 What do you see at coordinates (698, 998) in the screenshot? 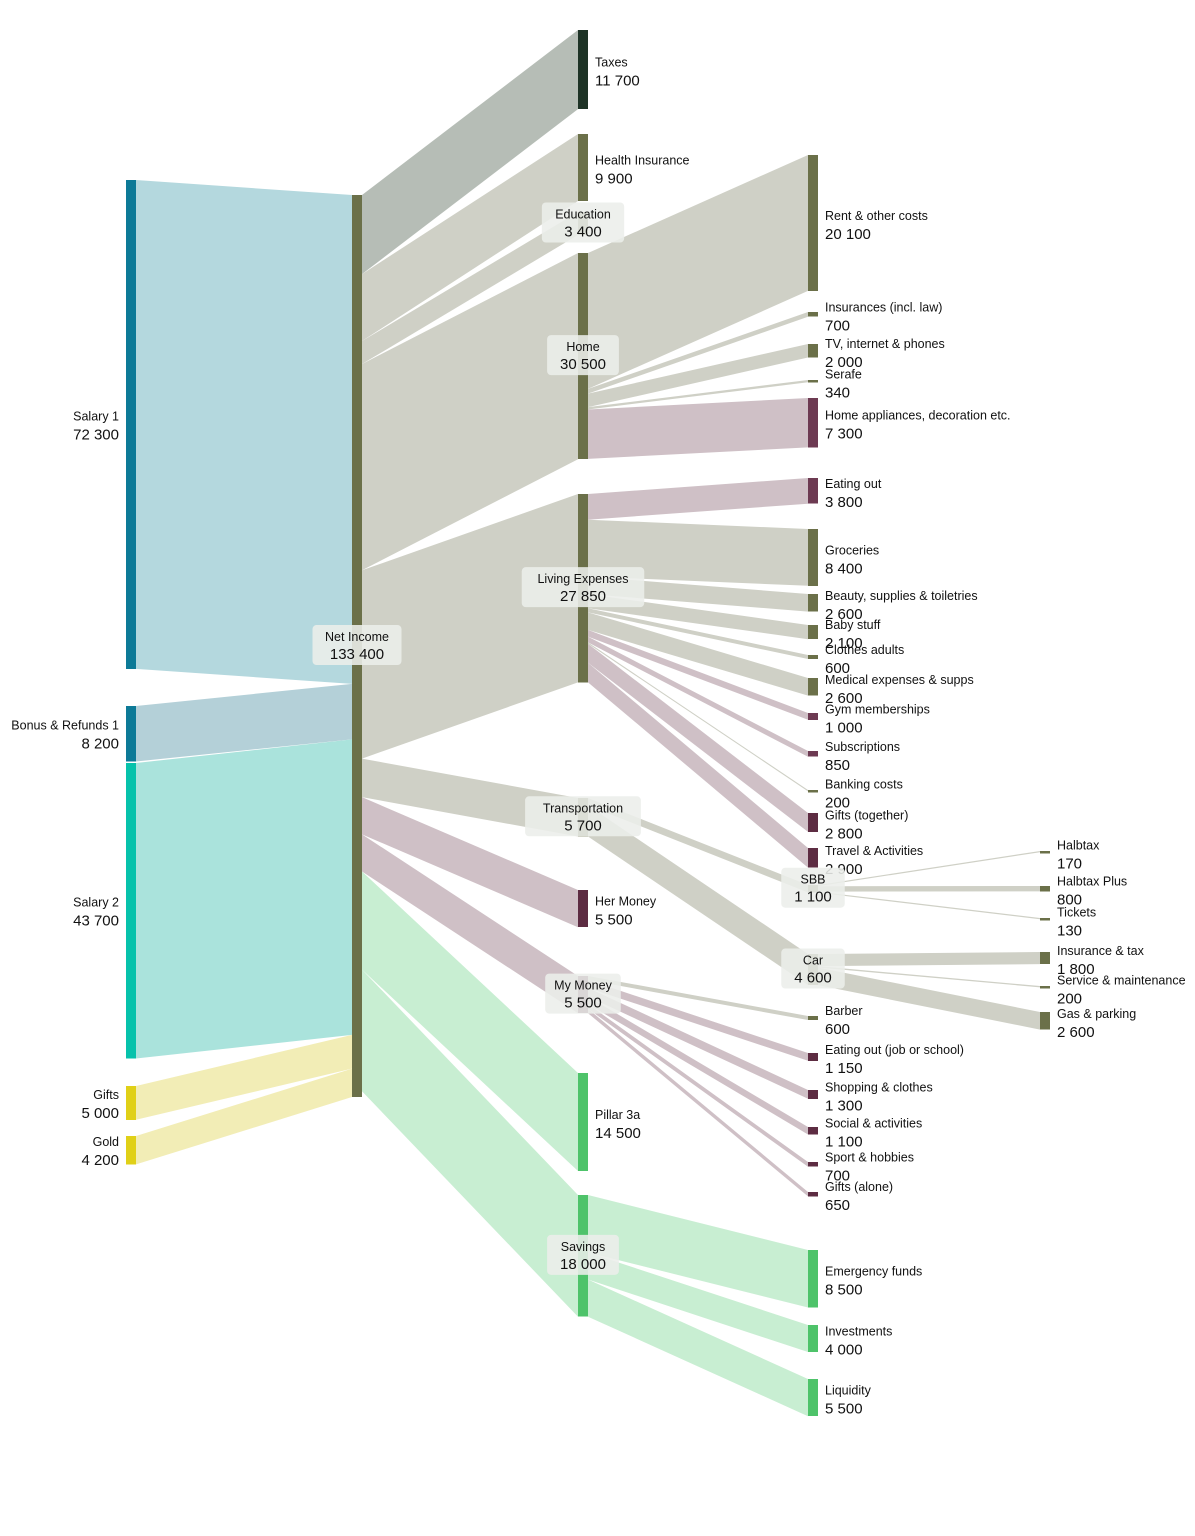
I see `sankey-link-mymoney-to-barber` at bounding box center [698, 998].